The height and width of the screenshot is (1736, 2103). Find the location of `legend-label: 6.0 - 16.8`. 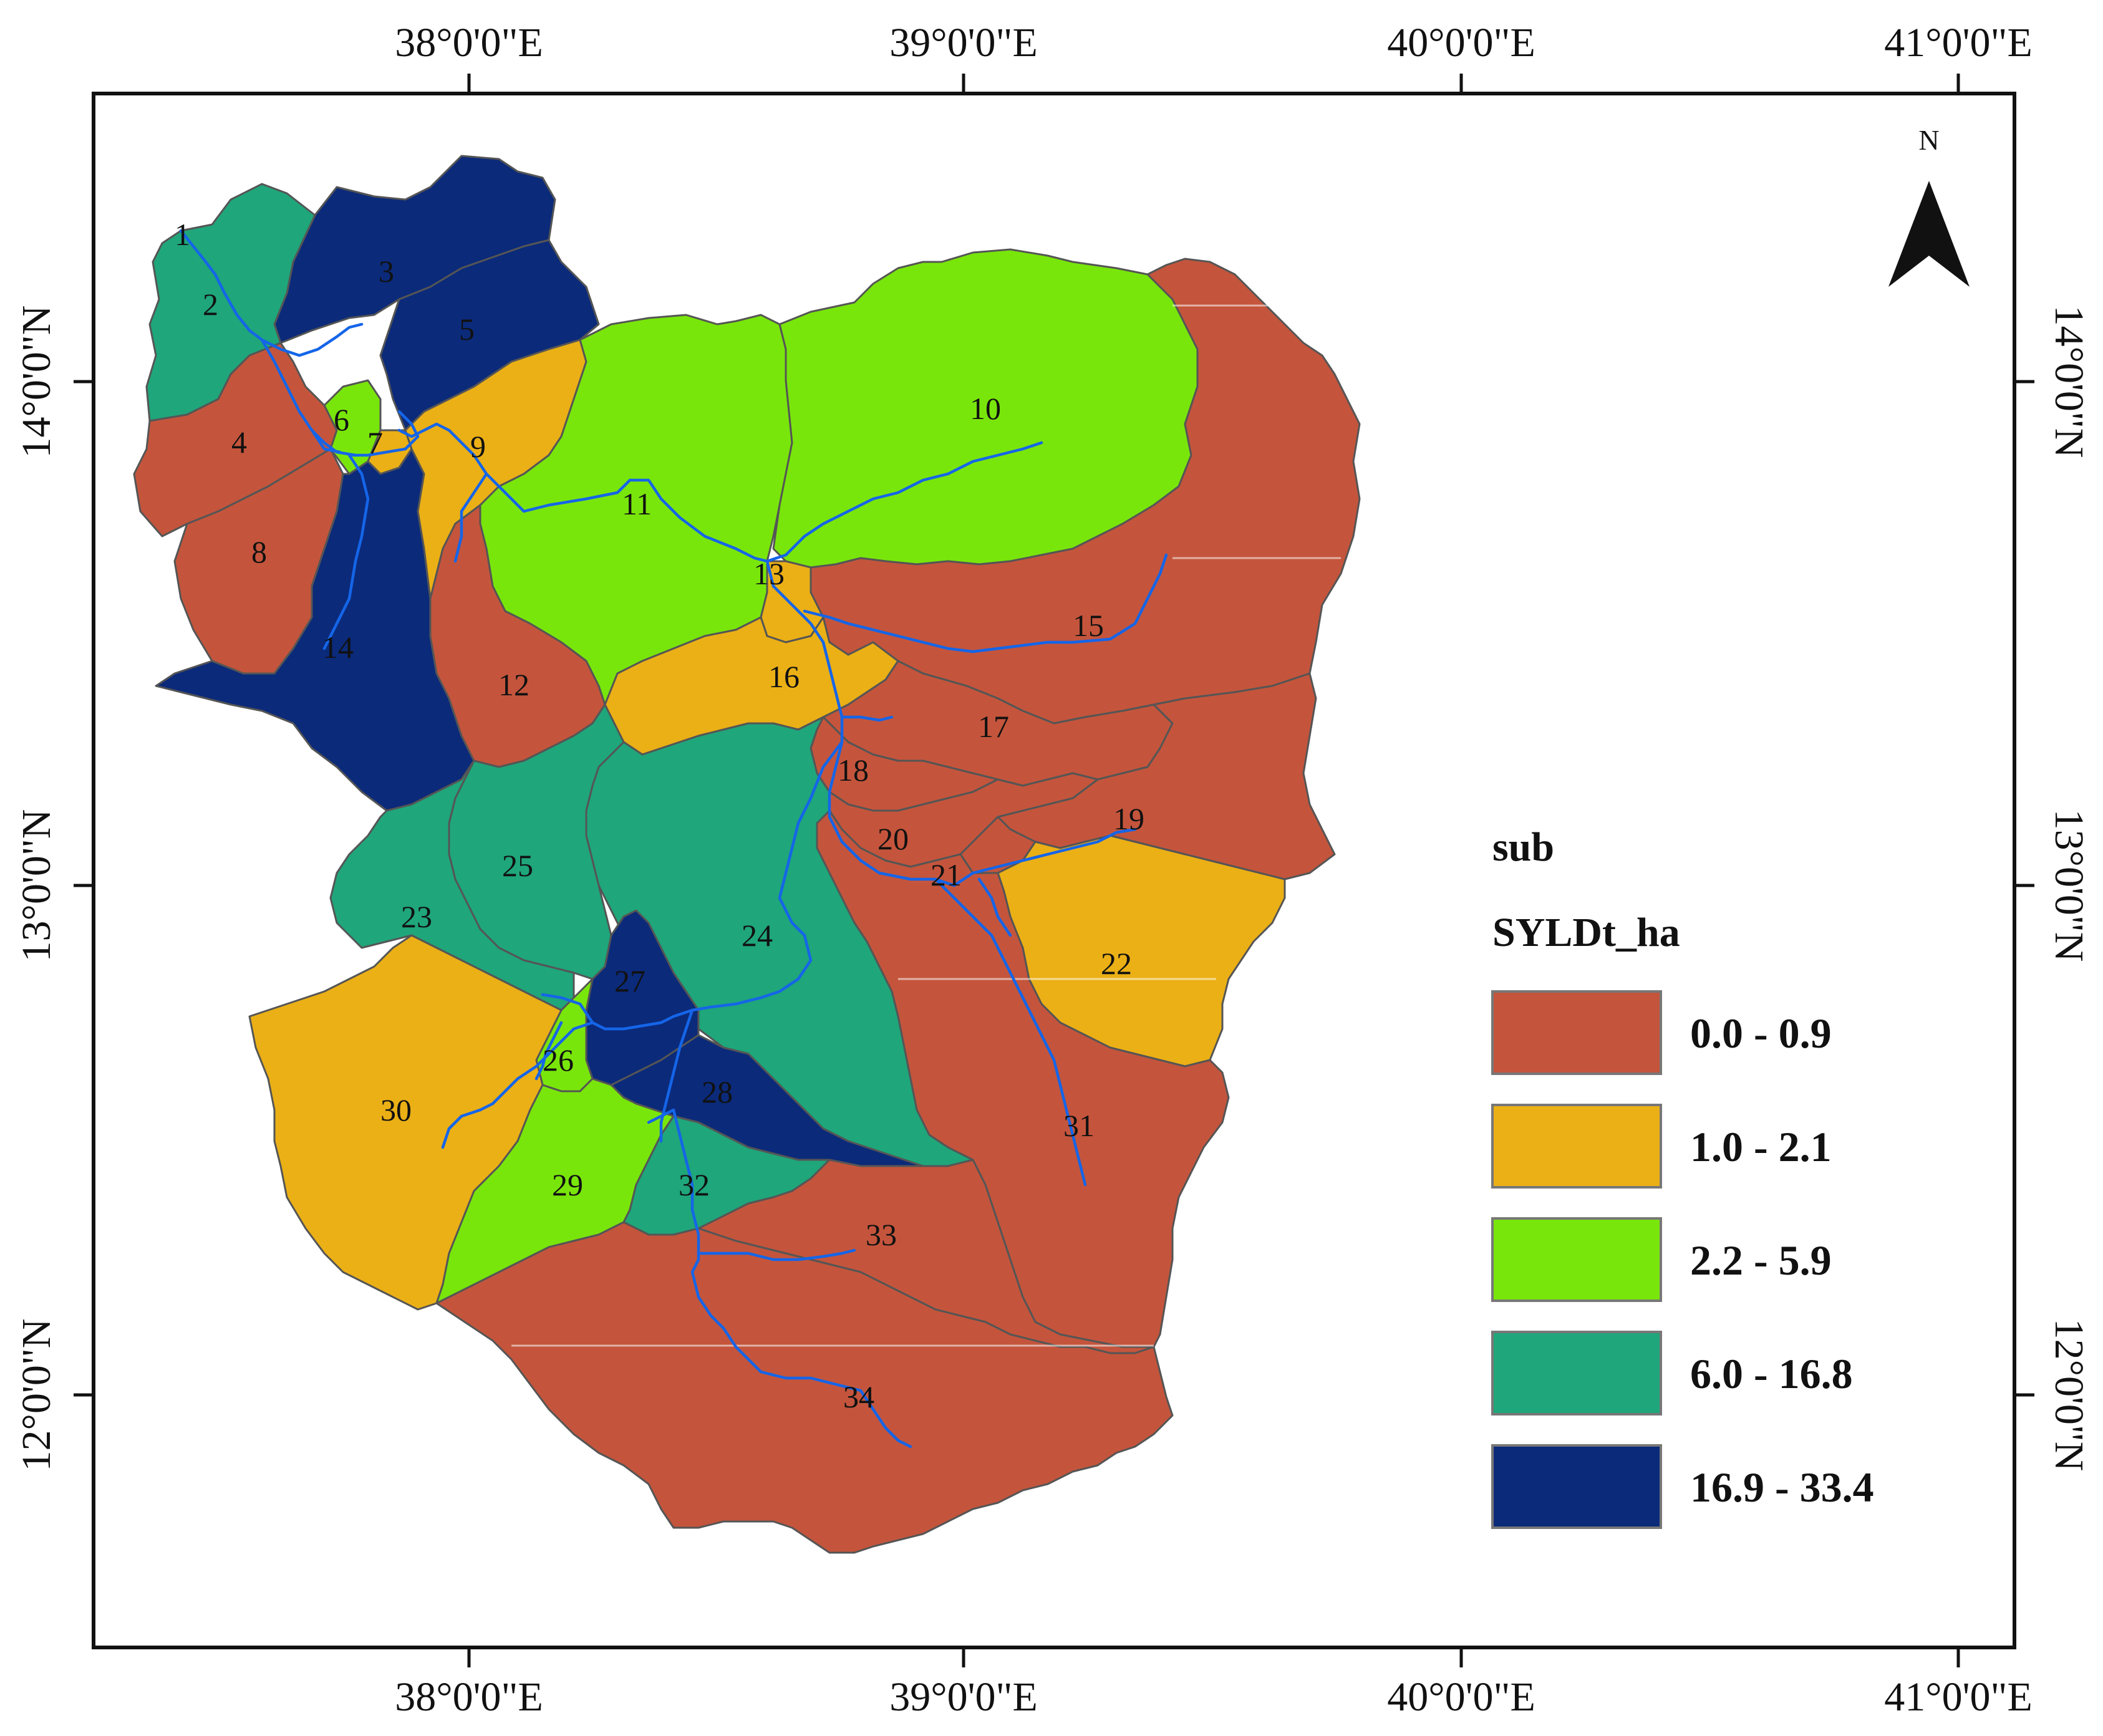

legend-label: 6.0 - 16.8 is located at coordinates (1772, 1373).